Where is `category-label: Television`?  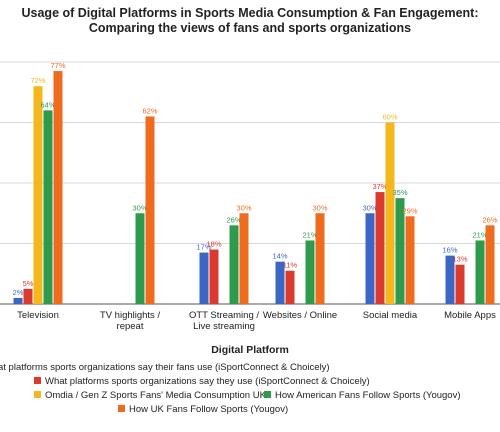 category-label: Television is located at coordinates (38, 315).